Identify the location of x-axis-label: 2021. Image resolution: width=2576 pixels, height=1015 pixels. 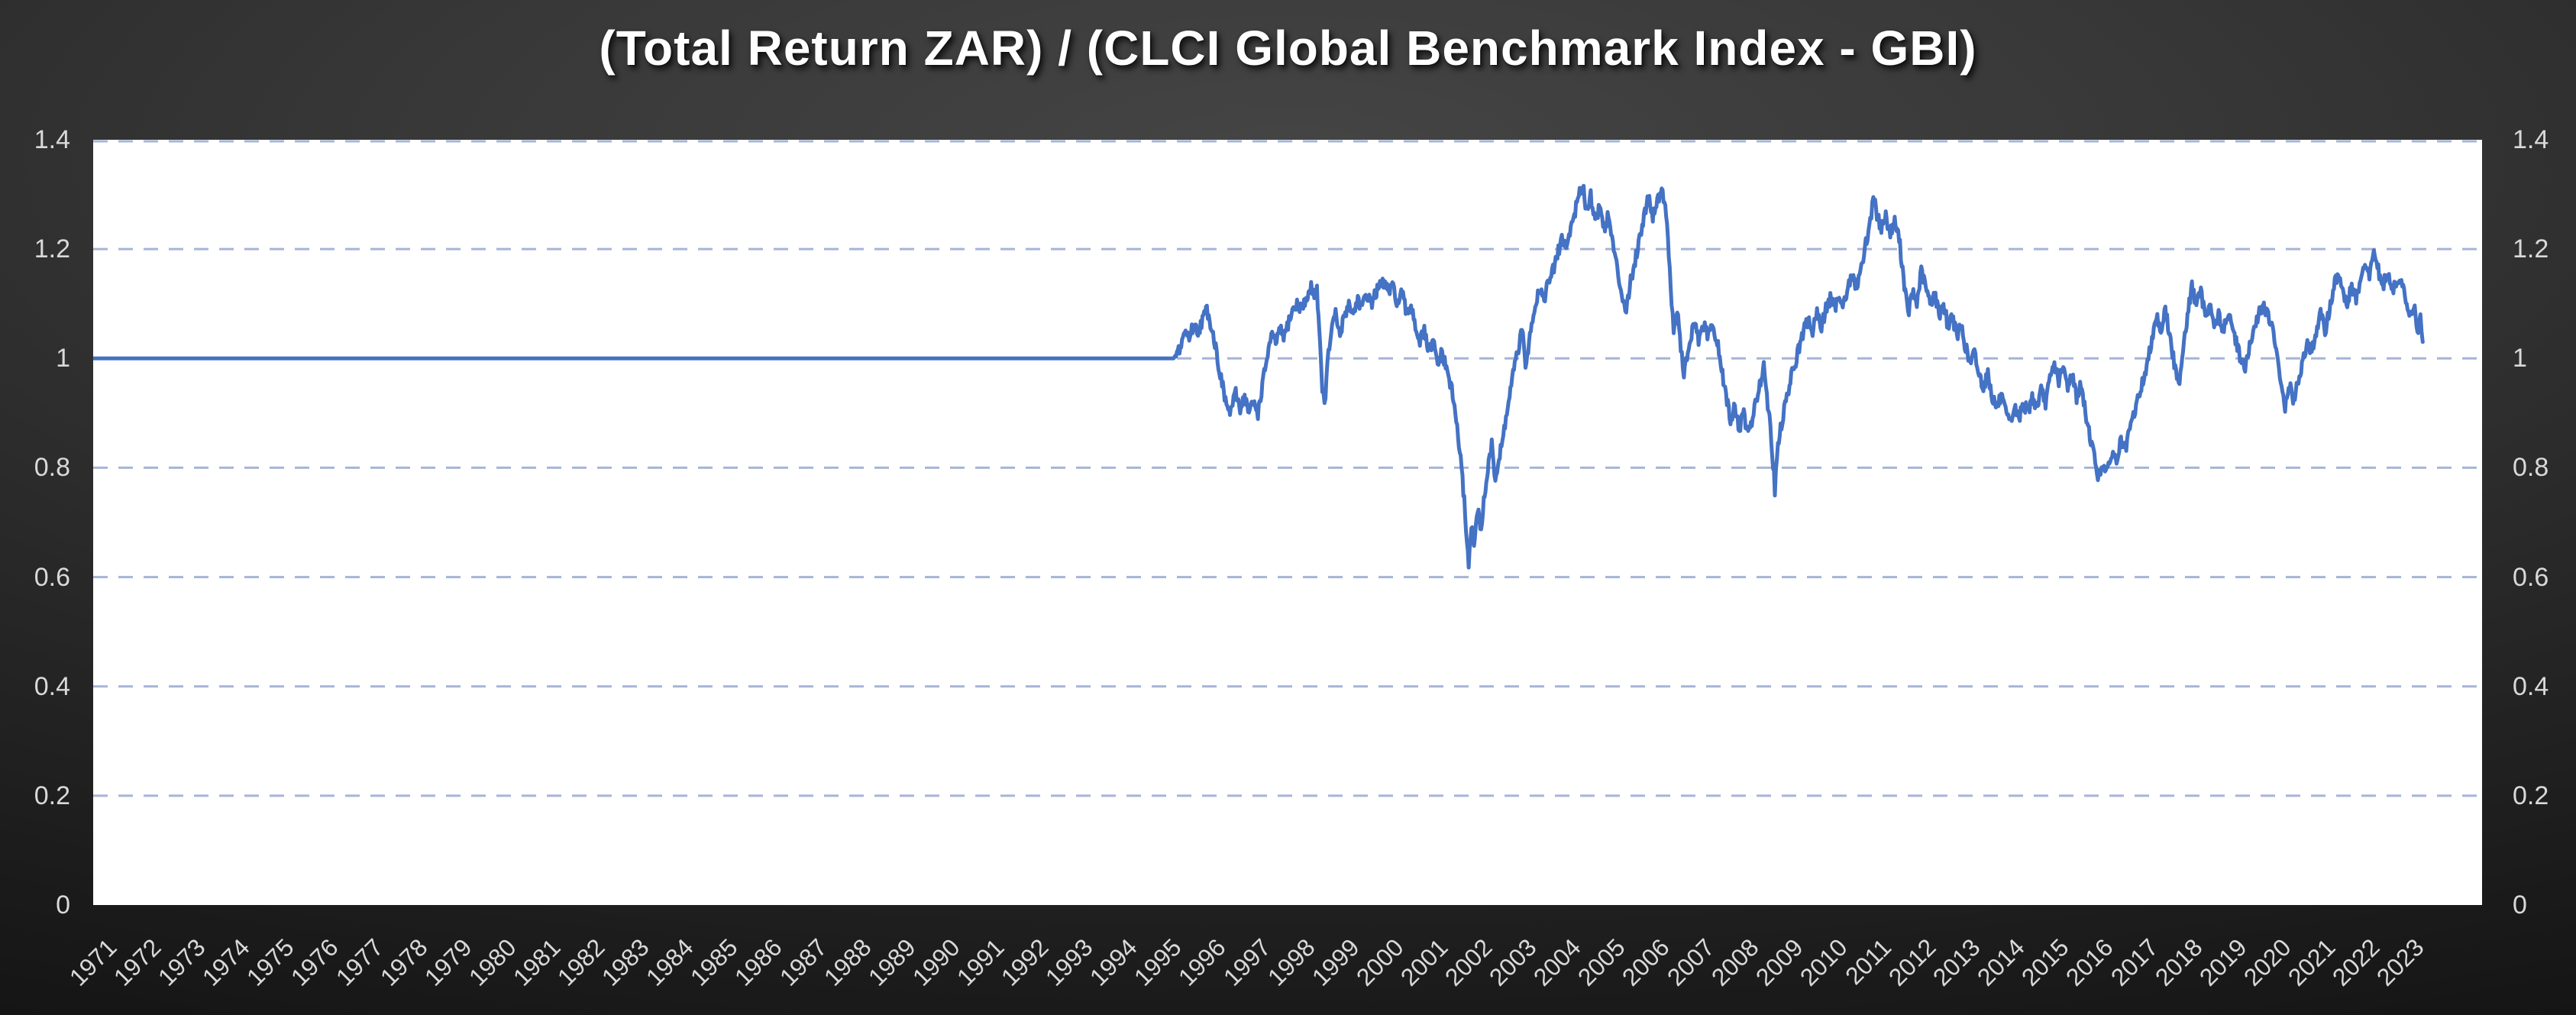
(2311, 962).